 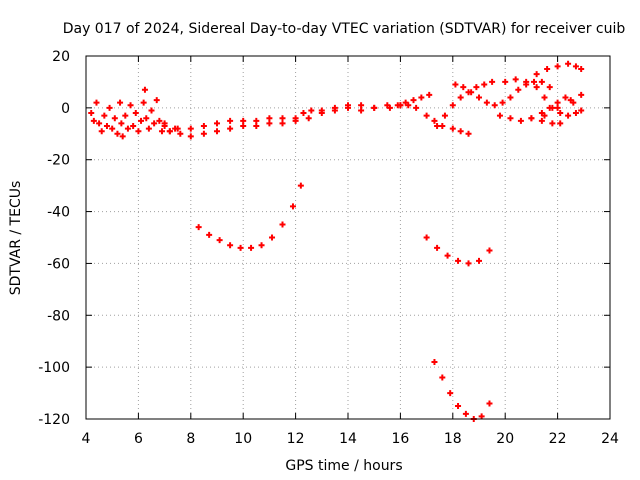 I want to click on x-tick-label: 12, so click(x=296, y=439).